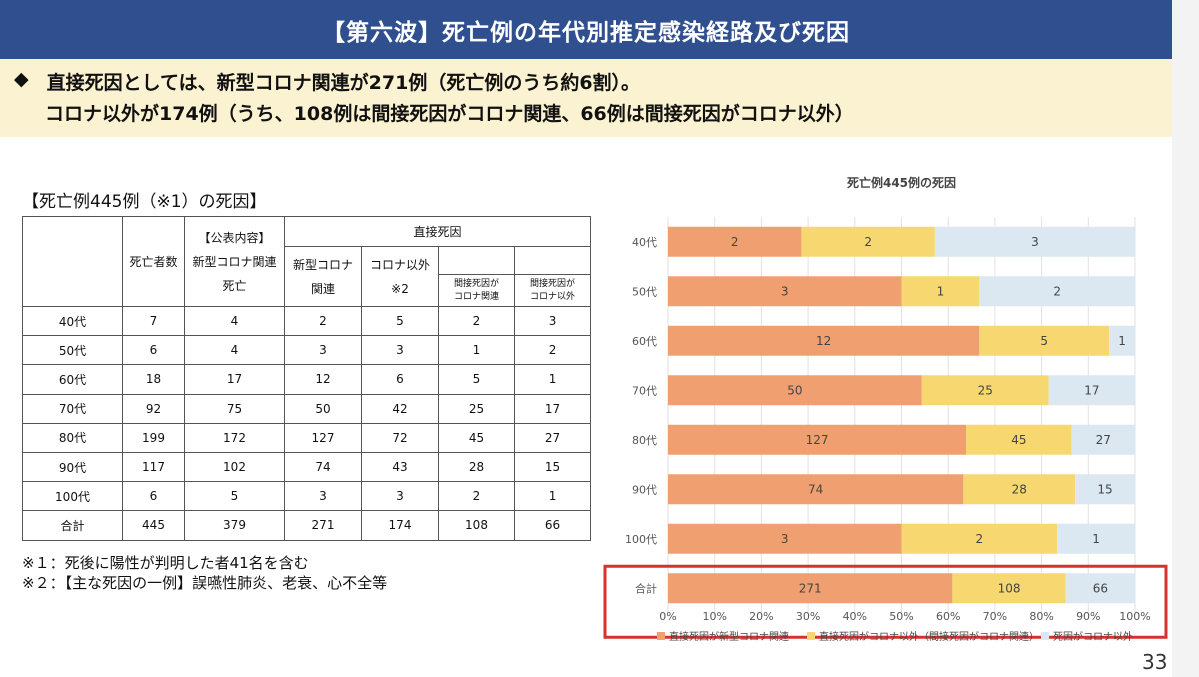  Describe the element at coordinates (234, 408) in the screenshot. I see `table-cell: 75` at that location.